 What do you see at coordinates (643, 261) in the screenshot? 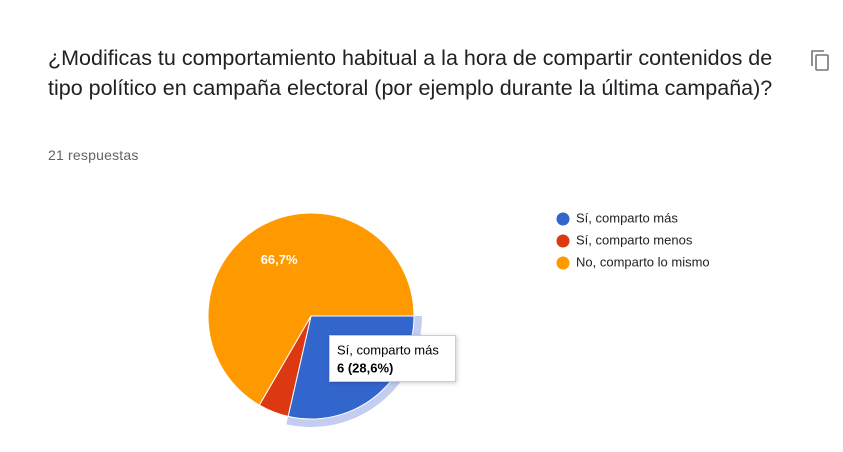
I see `legend-label: No, comparto lo mismo` at bounding box center [643, 261].